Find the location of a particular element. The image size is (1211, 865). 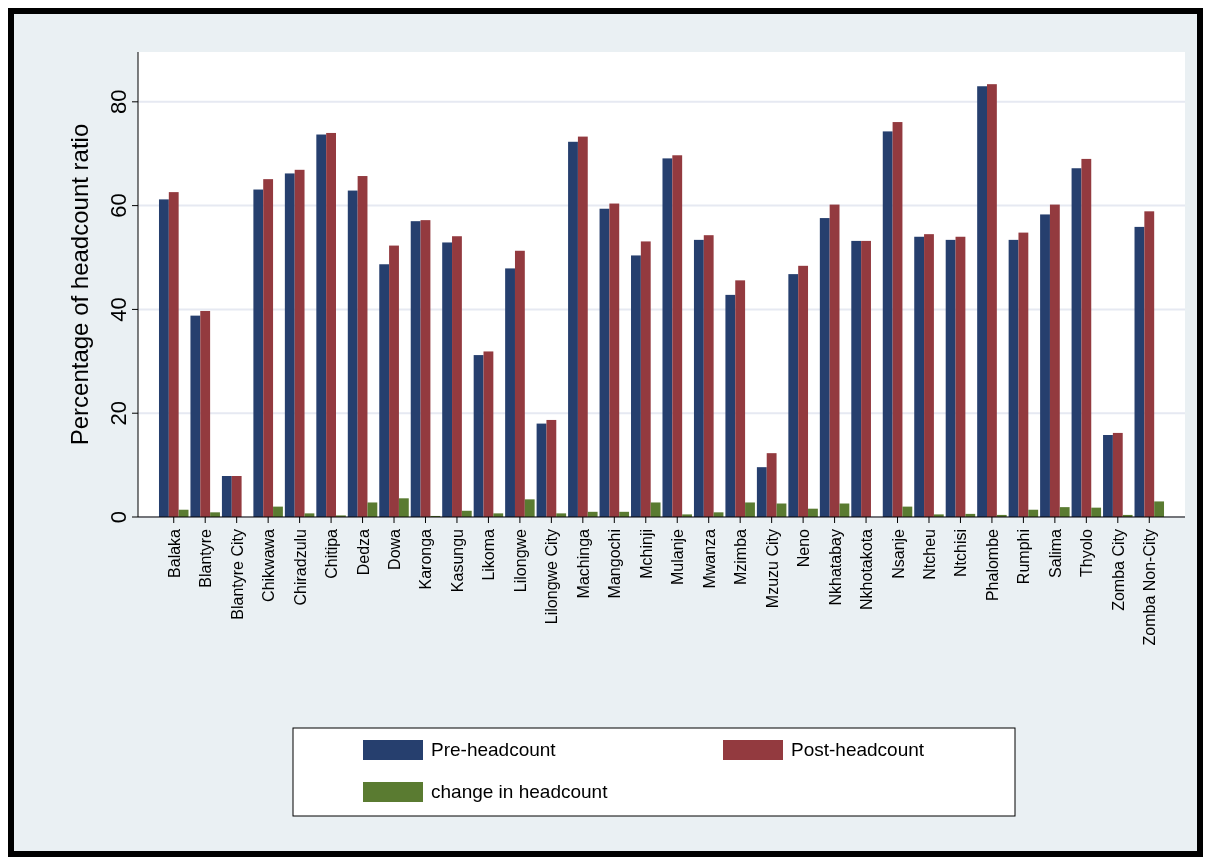

x-tick-label: Likoma is located at coordinates (489, 554).